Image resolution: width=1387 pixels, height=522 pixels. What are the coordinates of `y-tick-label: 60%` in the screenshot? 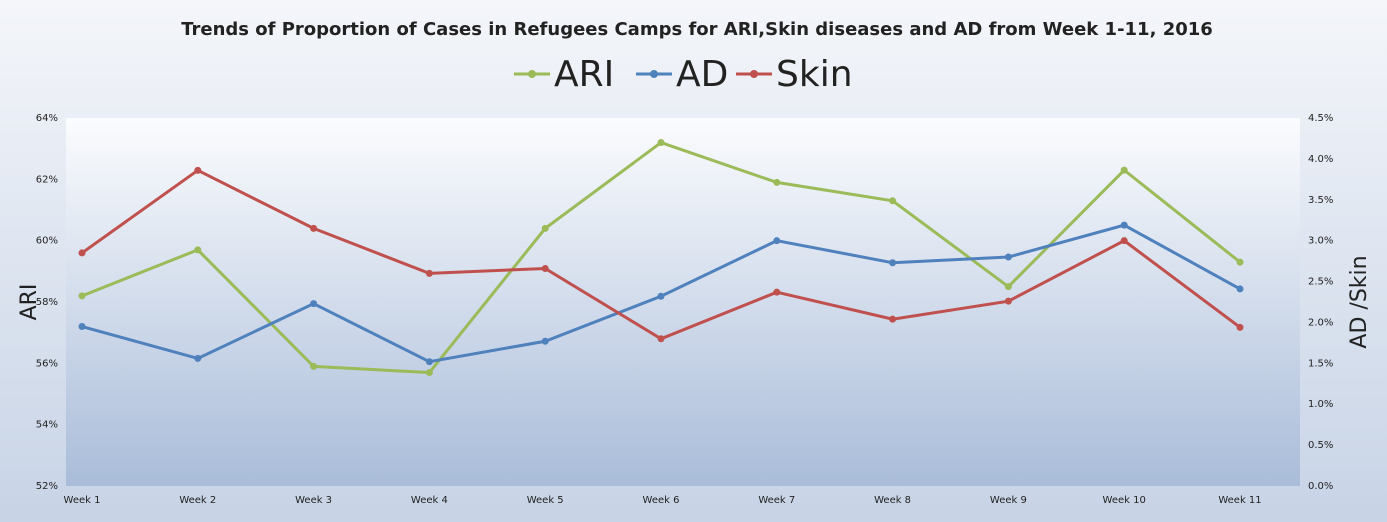 It's located at (47, 241).